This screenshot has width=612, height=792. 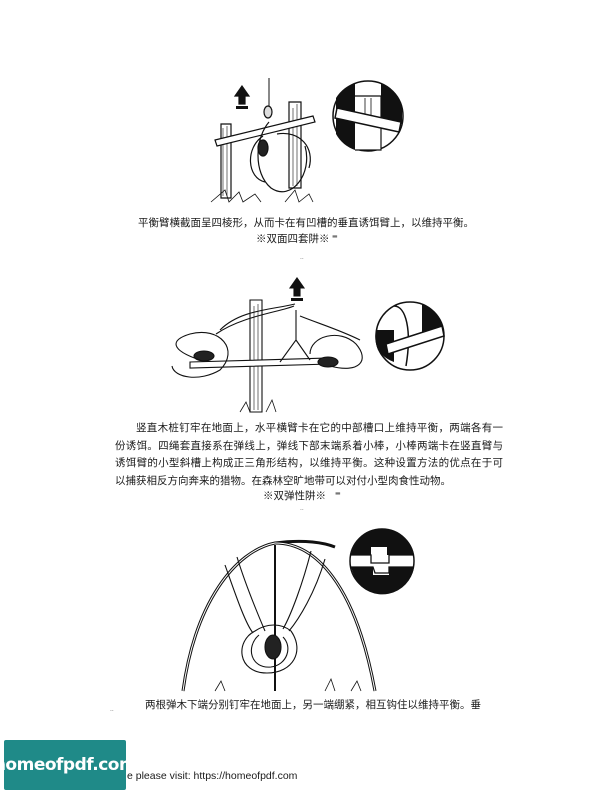 I want to click on homeofpdf-logo: homeofpdf.com, so click(x=68, y=765).